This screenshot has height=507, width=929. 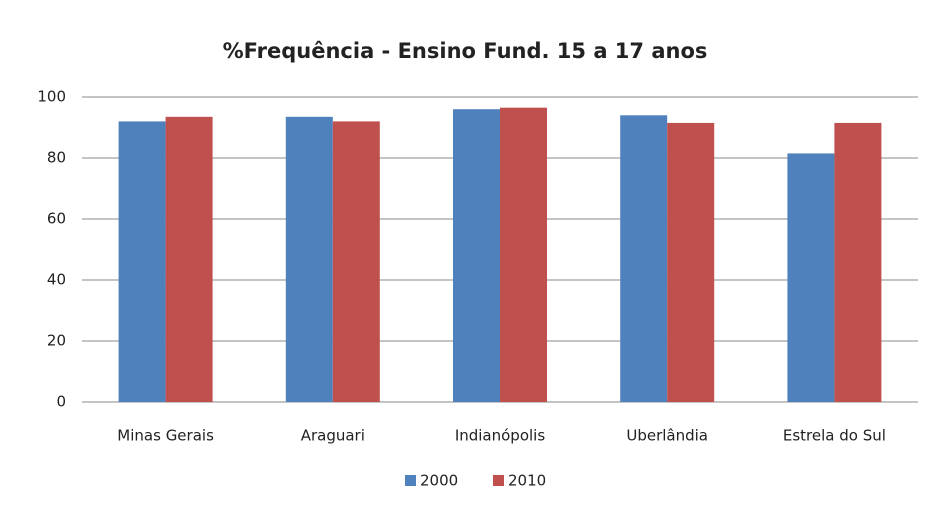 I want to click on chart-title: %Frequência - Ensino Fund. 15 a 17 anos, so click(x=465, y=51).